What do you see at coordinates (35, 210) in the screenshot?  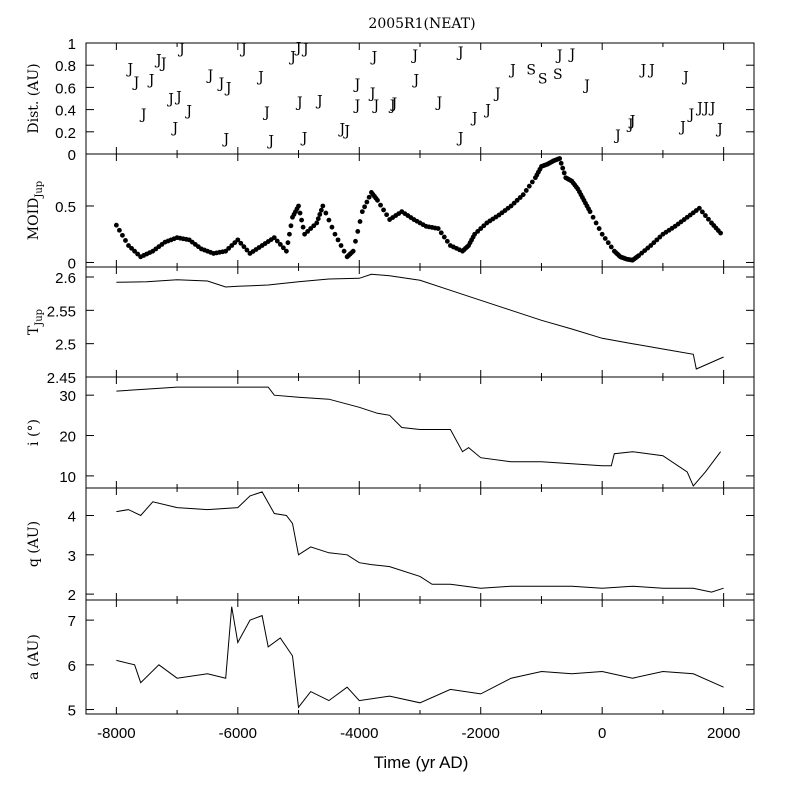 I see `y-axis-label: MOIDJup` at bounding box center [35, 210].